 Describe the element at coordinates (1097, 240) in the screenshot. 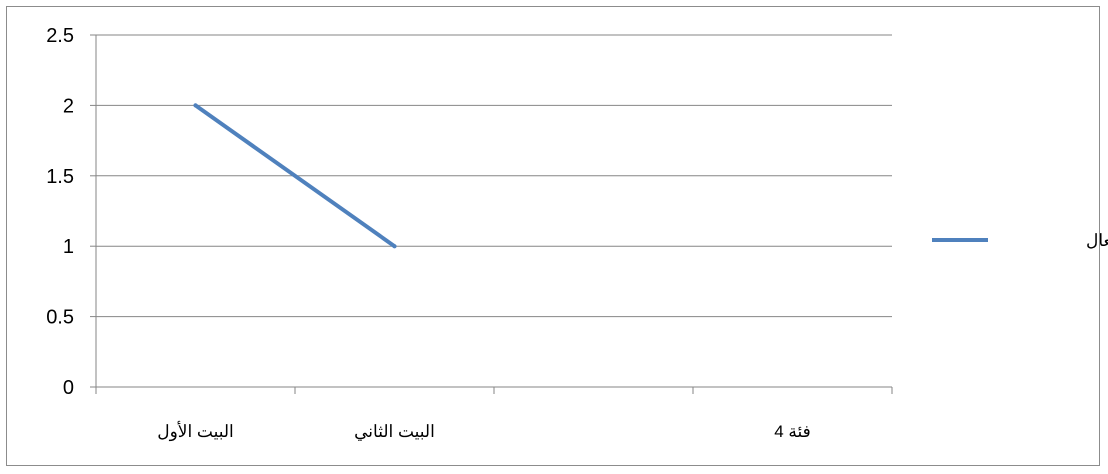

I see `legend-label: عدد الأفعال` at that location.